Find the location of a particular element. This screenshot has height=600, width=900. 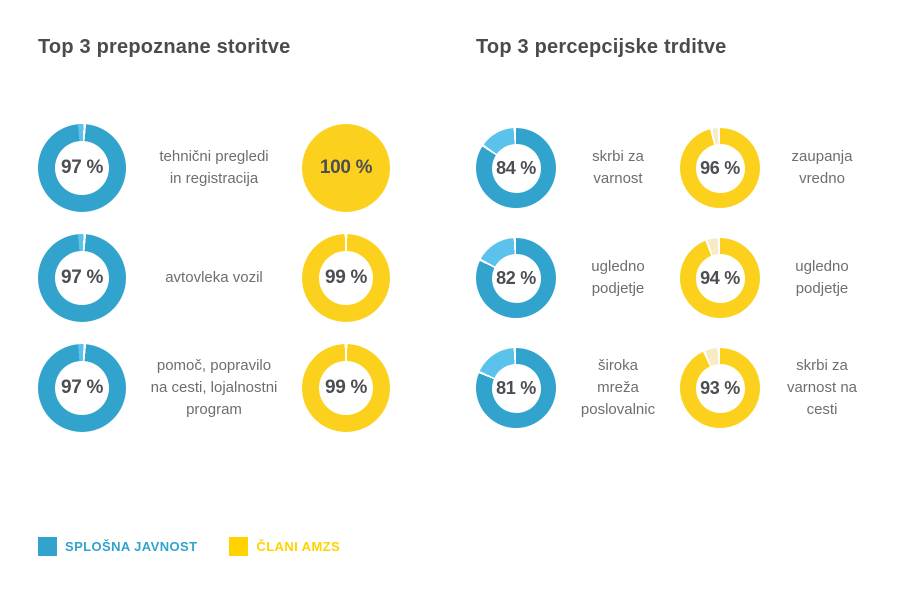

donut-hole: 84 % is located at coordinates (516, 168).